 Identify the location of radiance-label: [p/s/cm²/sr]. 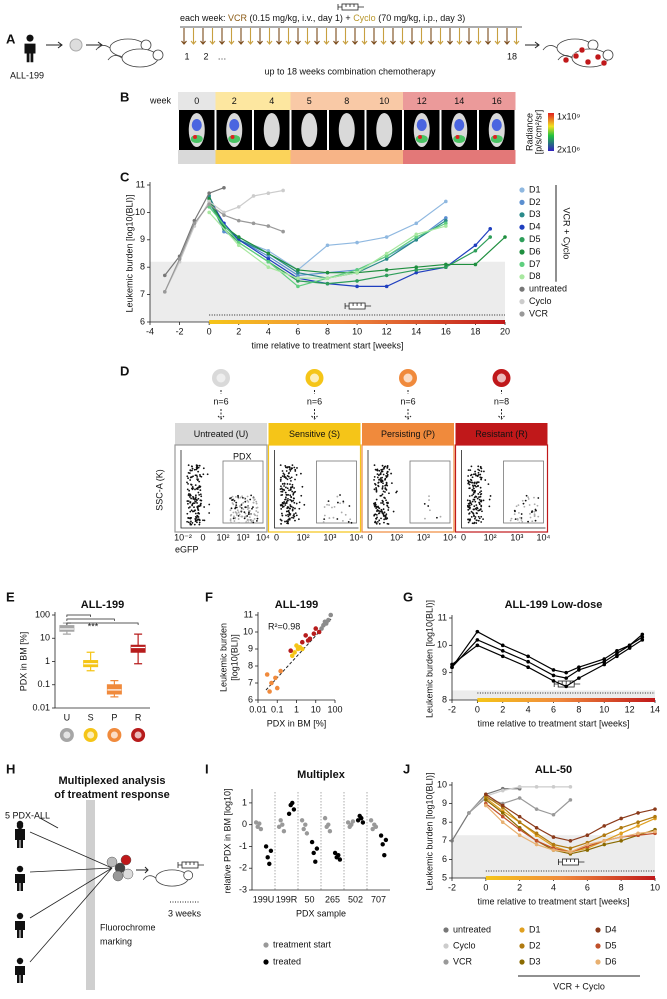
(538, 132).